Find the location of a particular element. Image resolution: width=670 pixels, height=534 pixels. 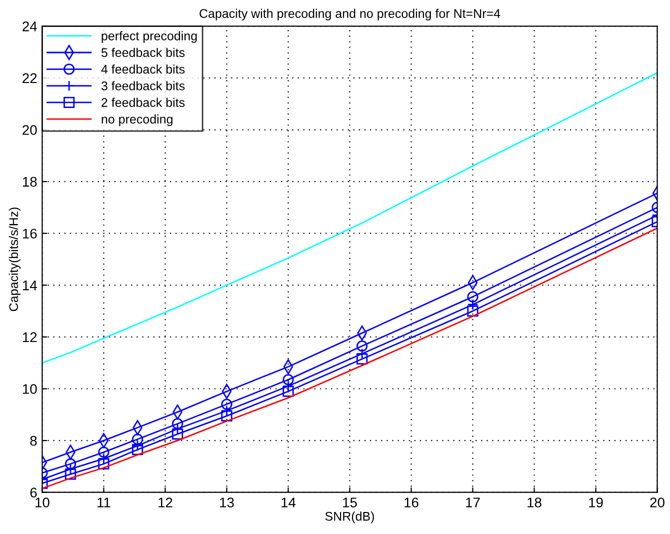

x-tick-label: 15 is located at coordinates (350, 503).